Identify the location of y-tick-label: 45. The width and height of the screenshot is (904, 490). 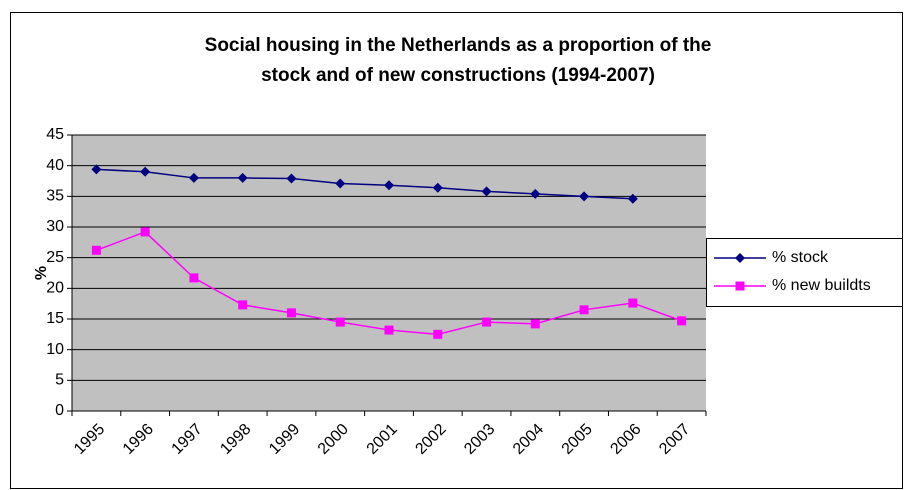
(55, 134).